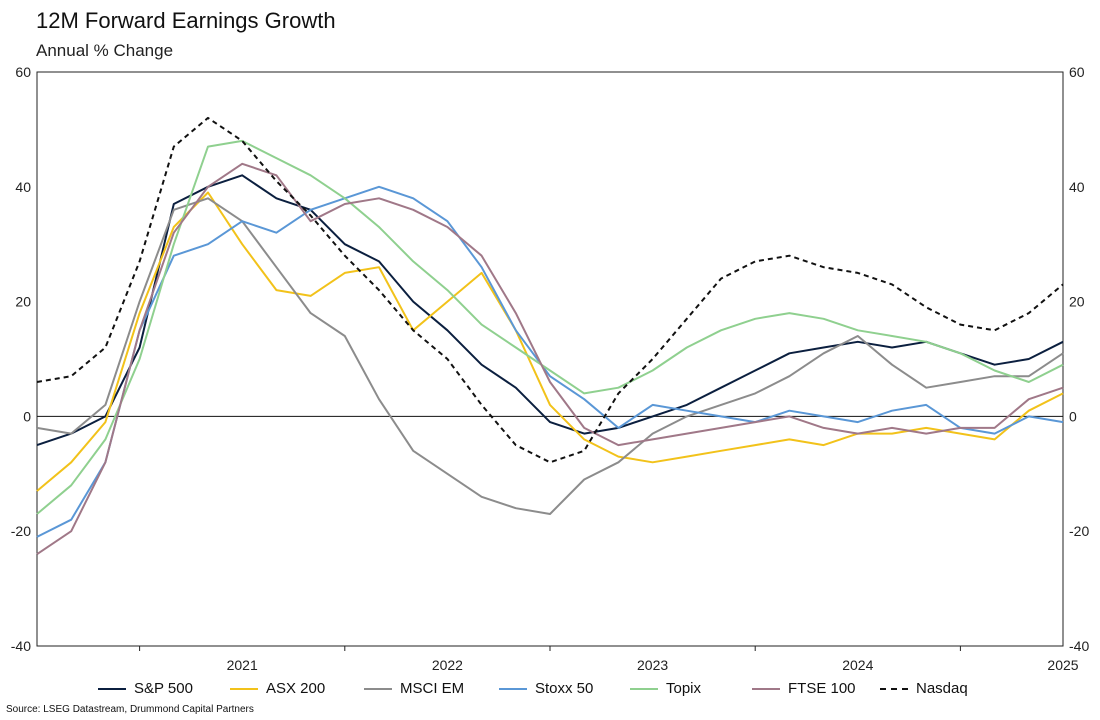 This screenshot has width=1100, height=720. What do you see at coordinates (27, 416) in the screenshot?
I see `y-tick-label-left: 0` at bounding box center [27, 416].